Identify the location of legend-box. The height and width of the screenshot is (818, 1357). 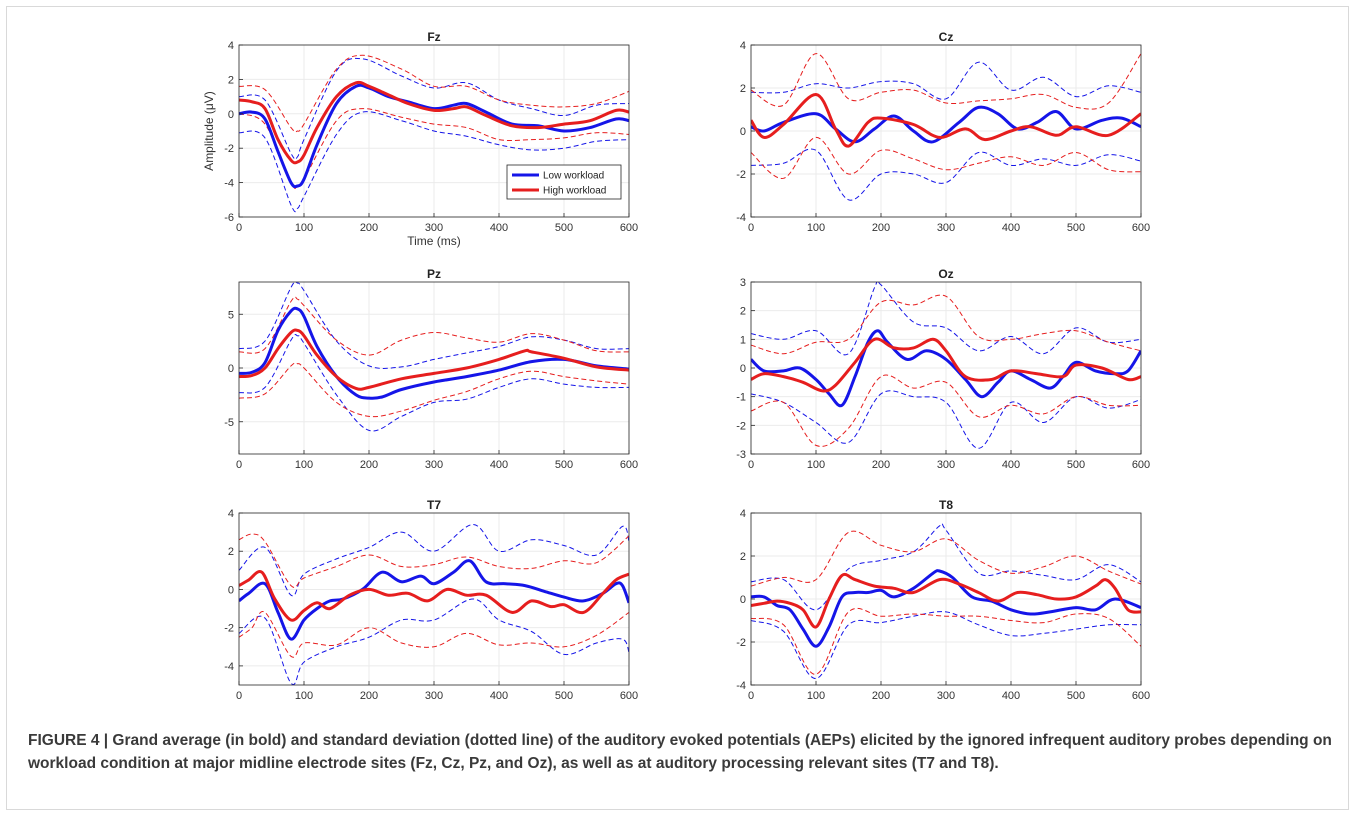
(564, 182).